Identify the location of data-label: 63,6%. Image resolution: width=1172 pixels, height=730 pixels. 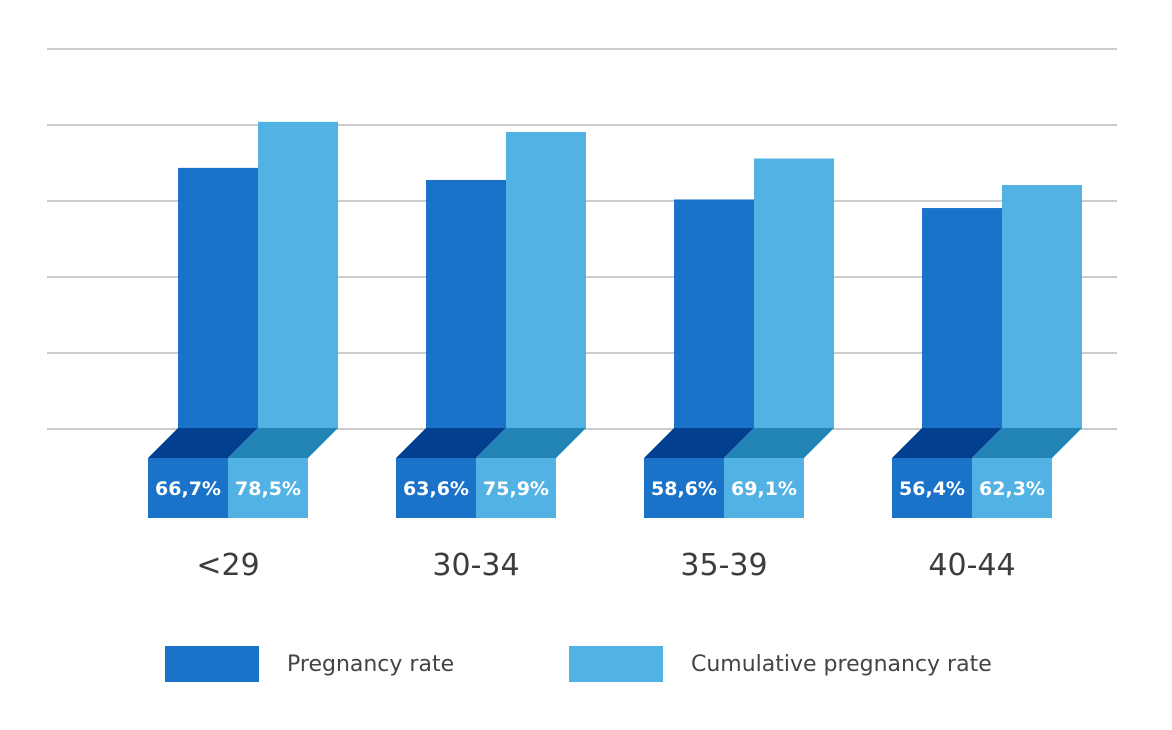
(436, 489).